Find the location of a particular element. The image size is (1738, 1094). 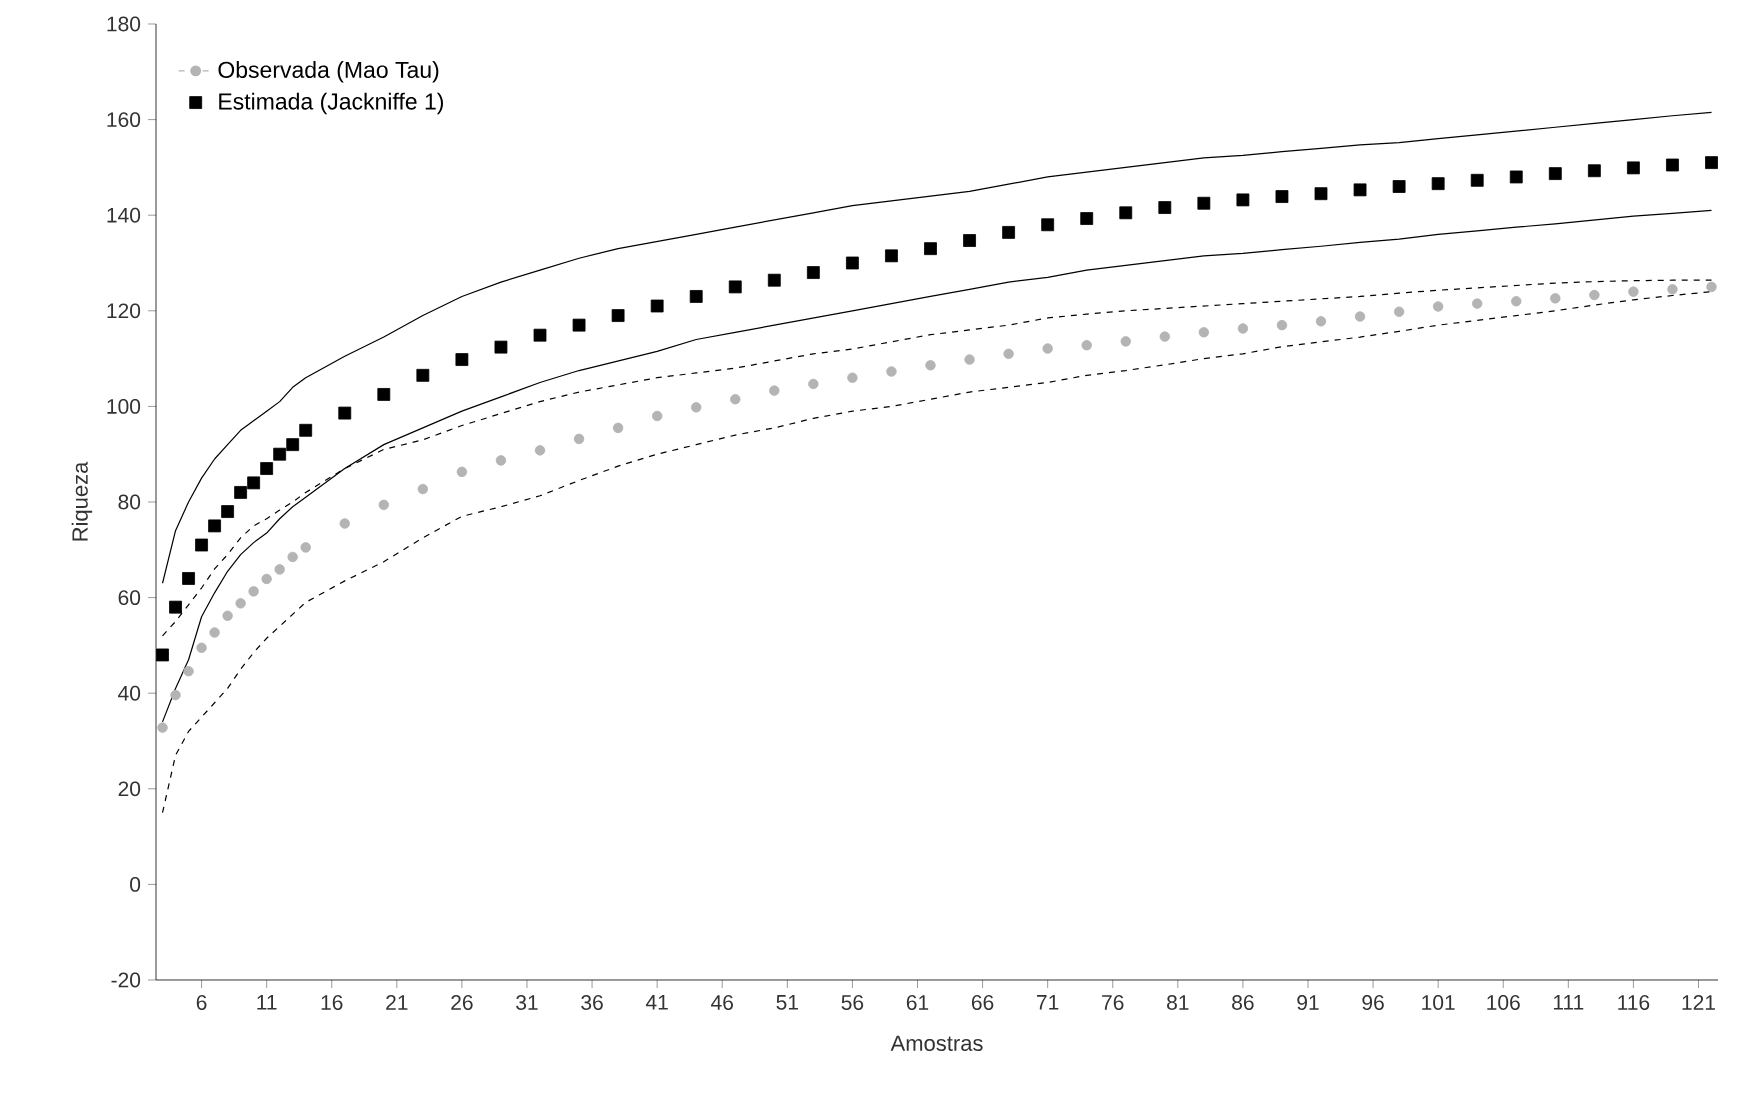

x-tick-label: 51 is located at coordinates (787, 1002).